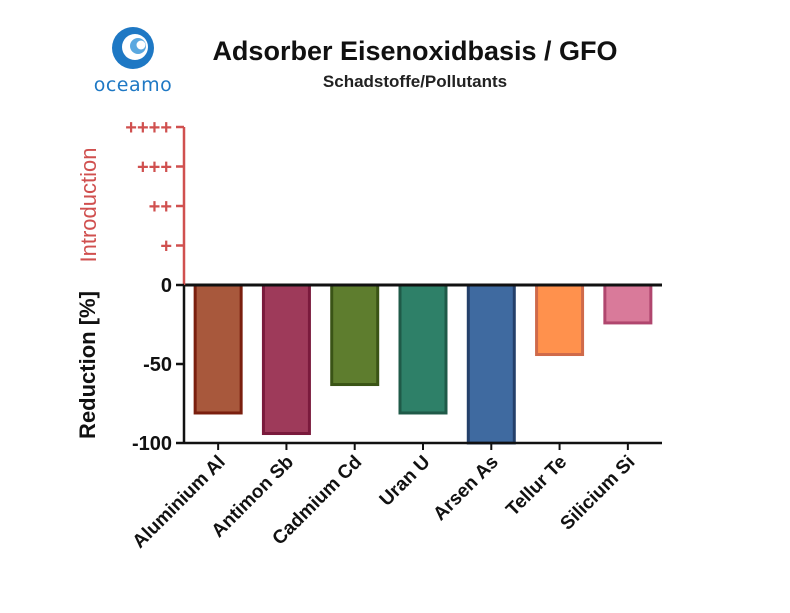  Describe the element at coordinates (154, 168) in the screenshot. I see `introduction-tick-label: +++` at that location.